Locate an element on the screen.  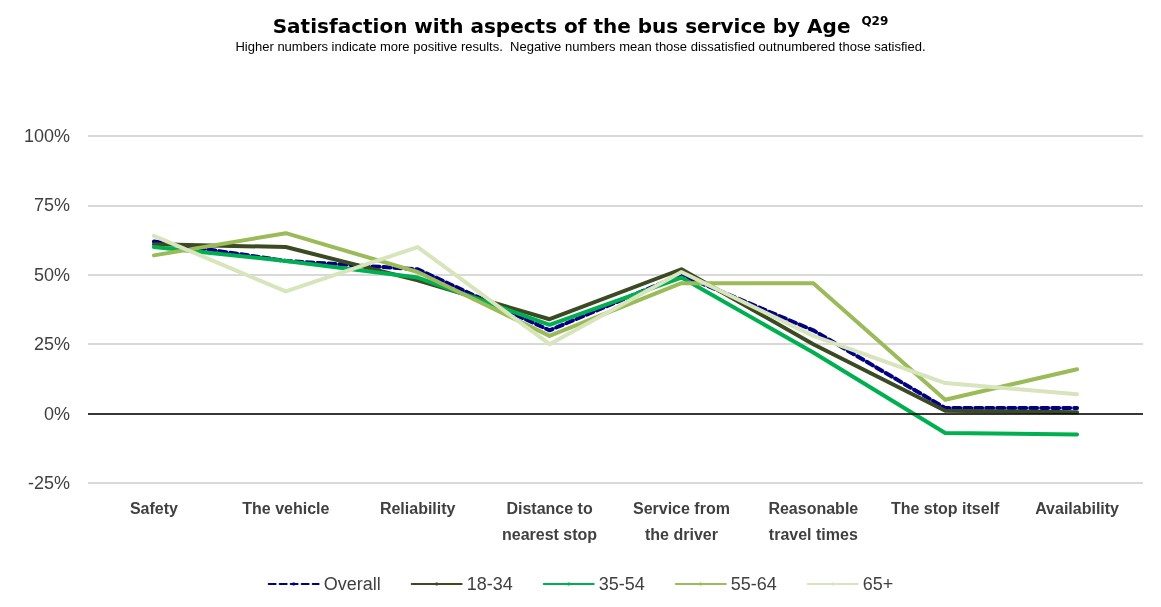
x-tick-label: The vehicle is located at coordinates (286, 508).